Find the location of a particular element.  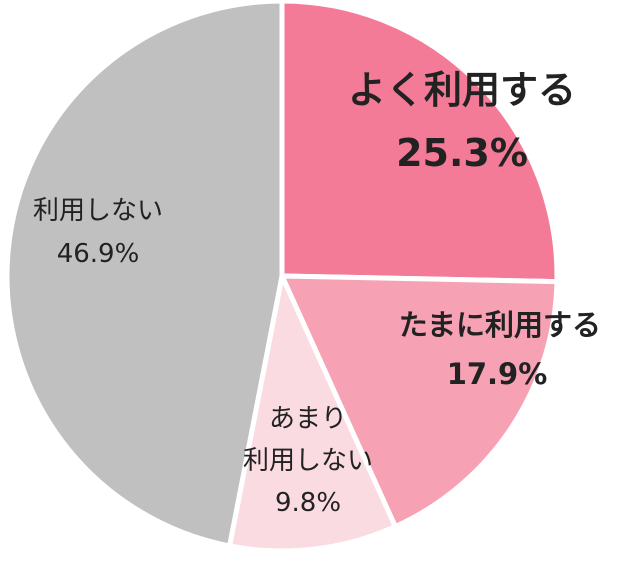

slice-label-tamani-riyou-suru: たまに利用する is located at coordinates (500, 325).